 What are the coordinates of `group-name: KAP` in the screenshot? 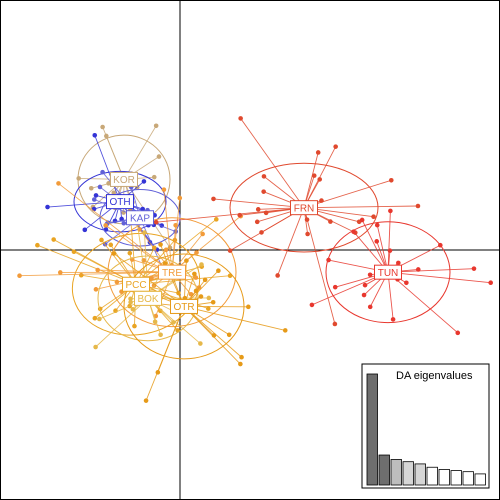 It's located at (140, 218).